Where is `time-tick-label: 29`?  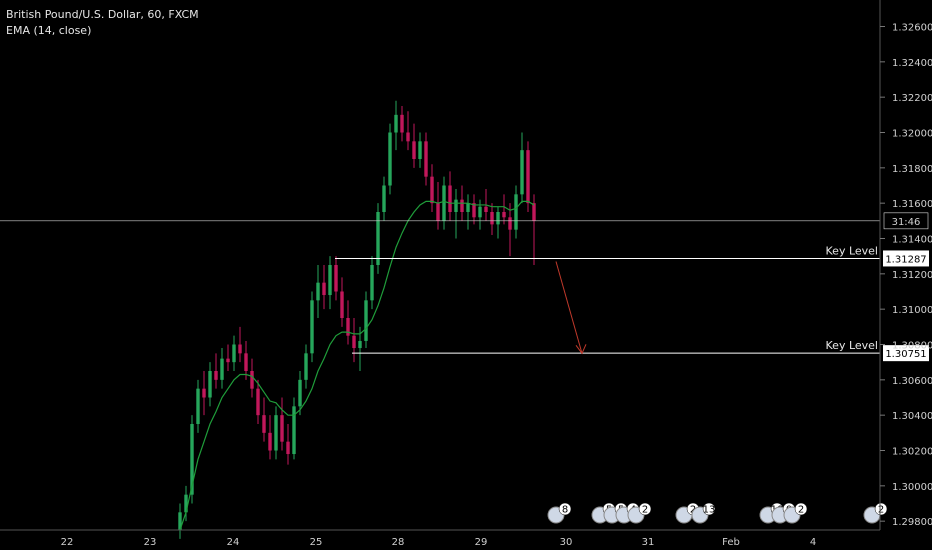
time-tick-label: 29 is located at coordinates (481, 542).